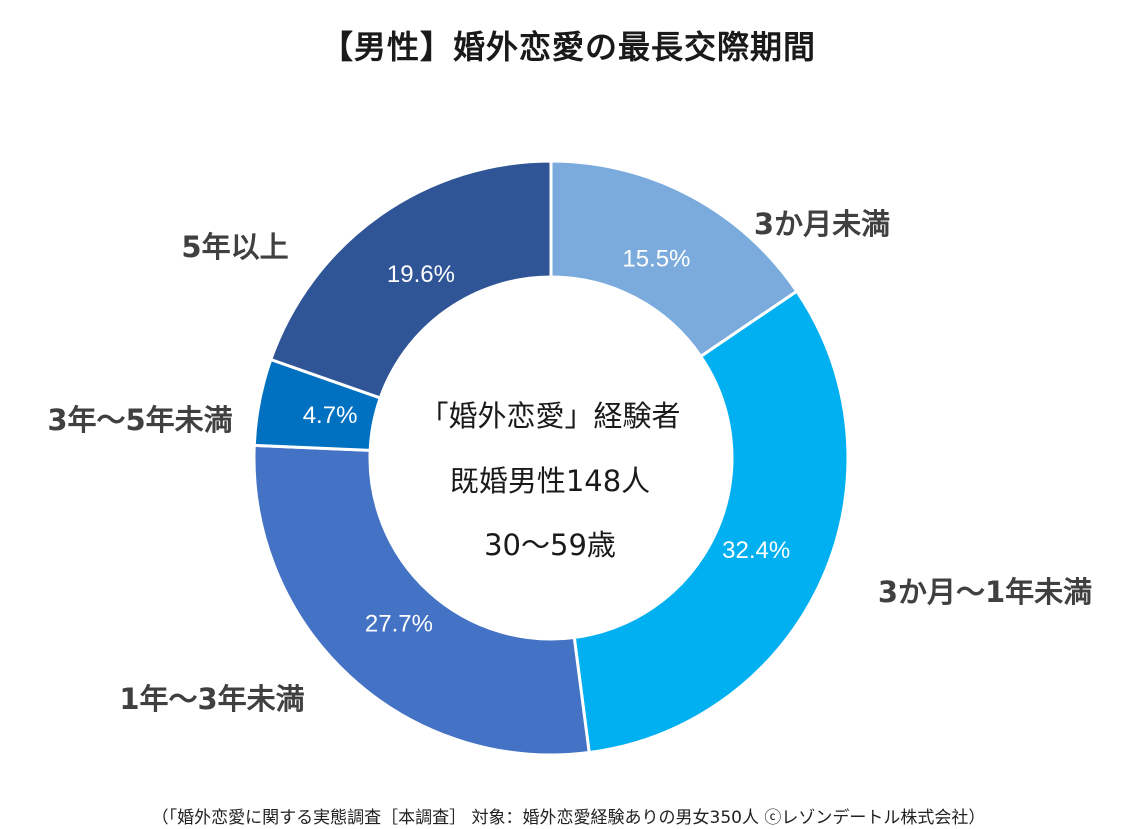  Describe the element at coordinates (550, 481) in the screenshot. I see `center-label-line2: 既婚男性148人` at that location.